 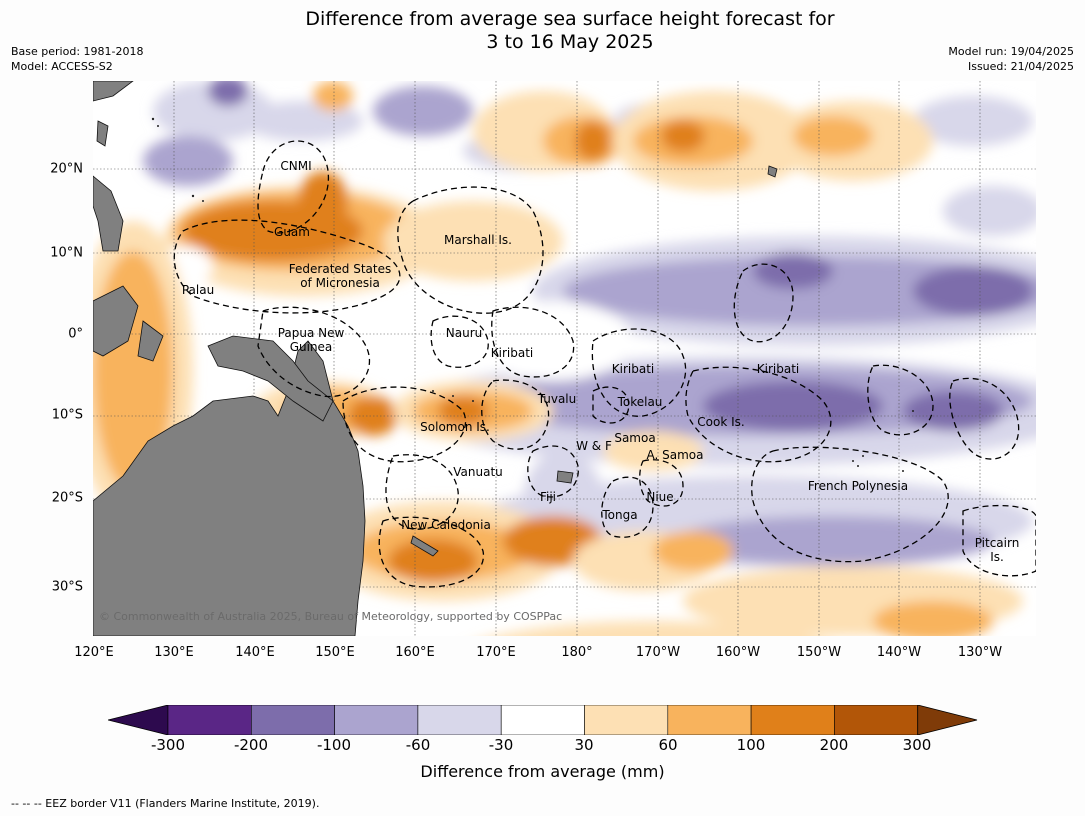 What do you see at coordinates (113, 91) in the screenshot?
I see `japan` at bounding box center [113, 91].